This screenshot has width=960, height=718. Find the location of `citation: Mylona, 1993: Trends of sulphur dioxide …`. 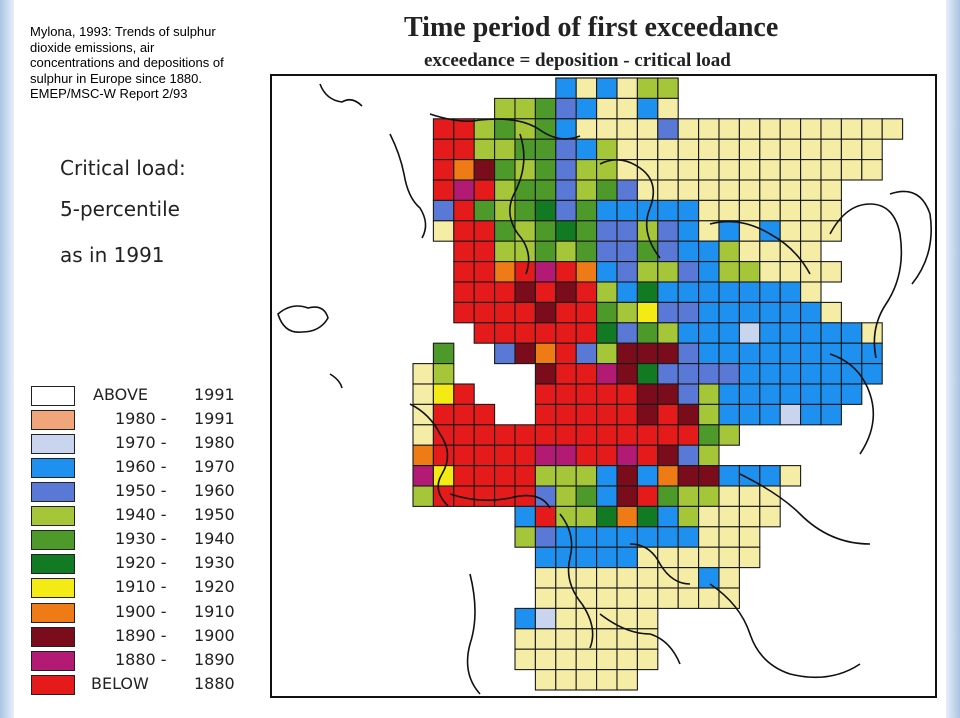

citation: Mylona, 1993: Trends of sulphur dioxide … is located at coordinates (140, 63).